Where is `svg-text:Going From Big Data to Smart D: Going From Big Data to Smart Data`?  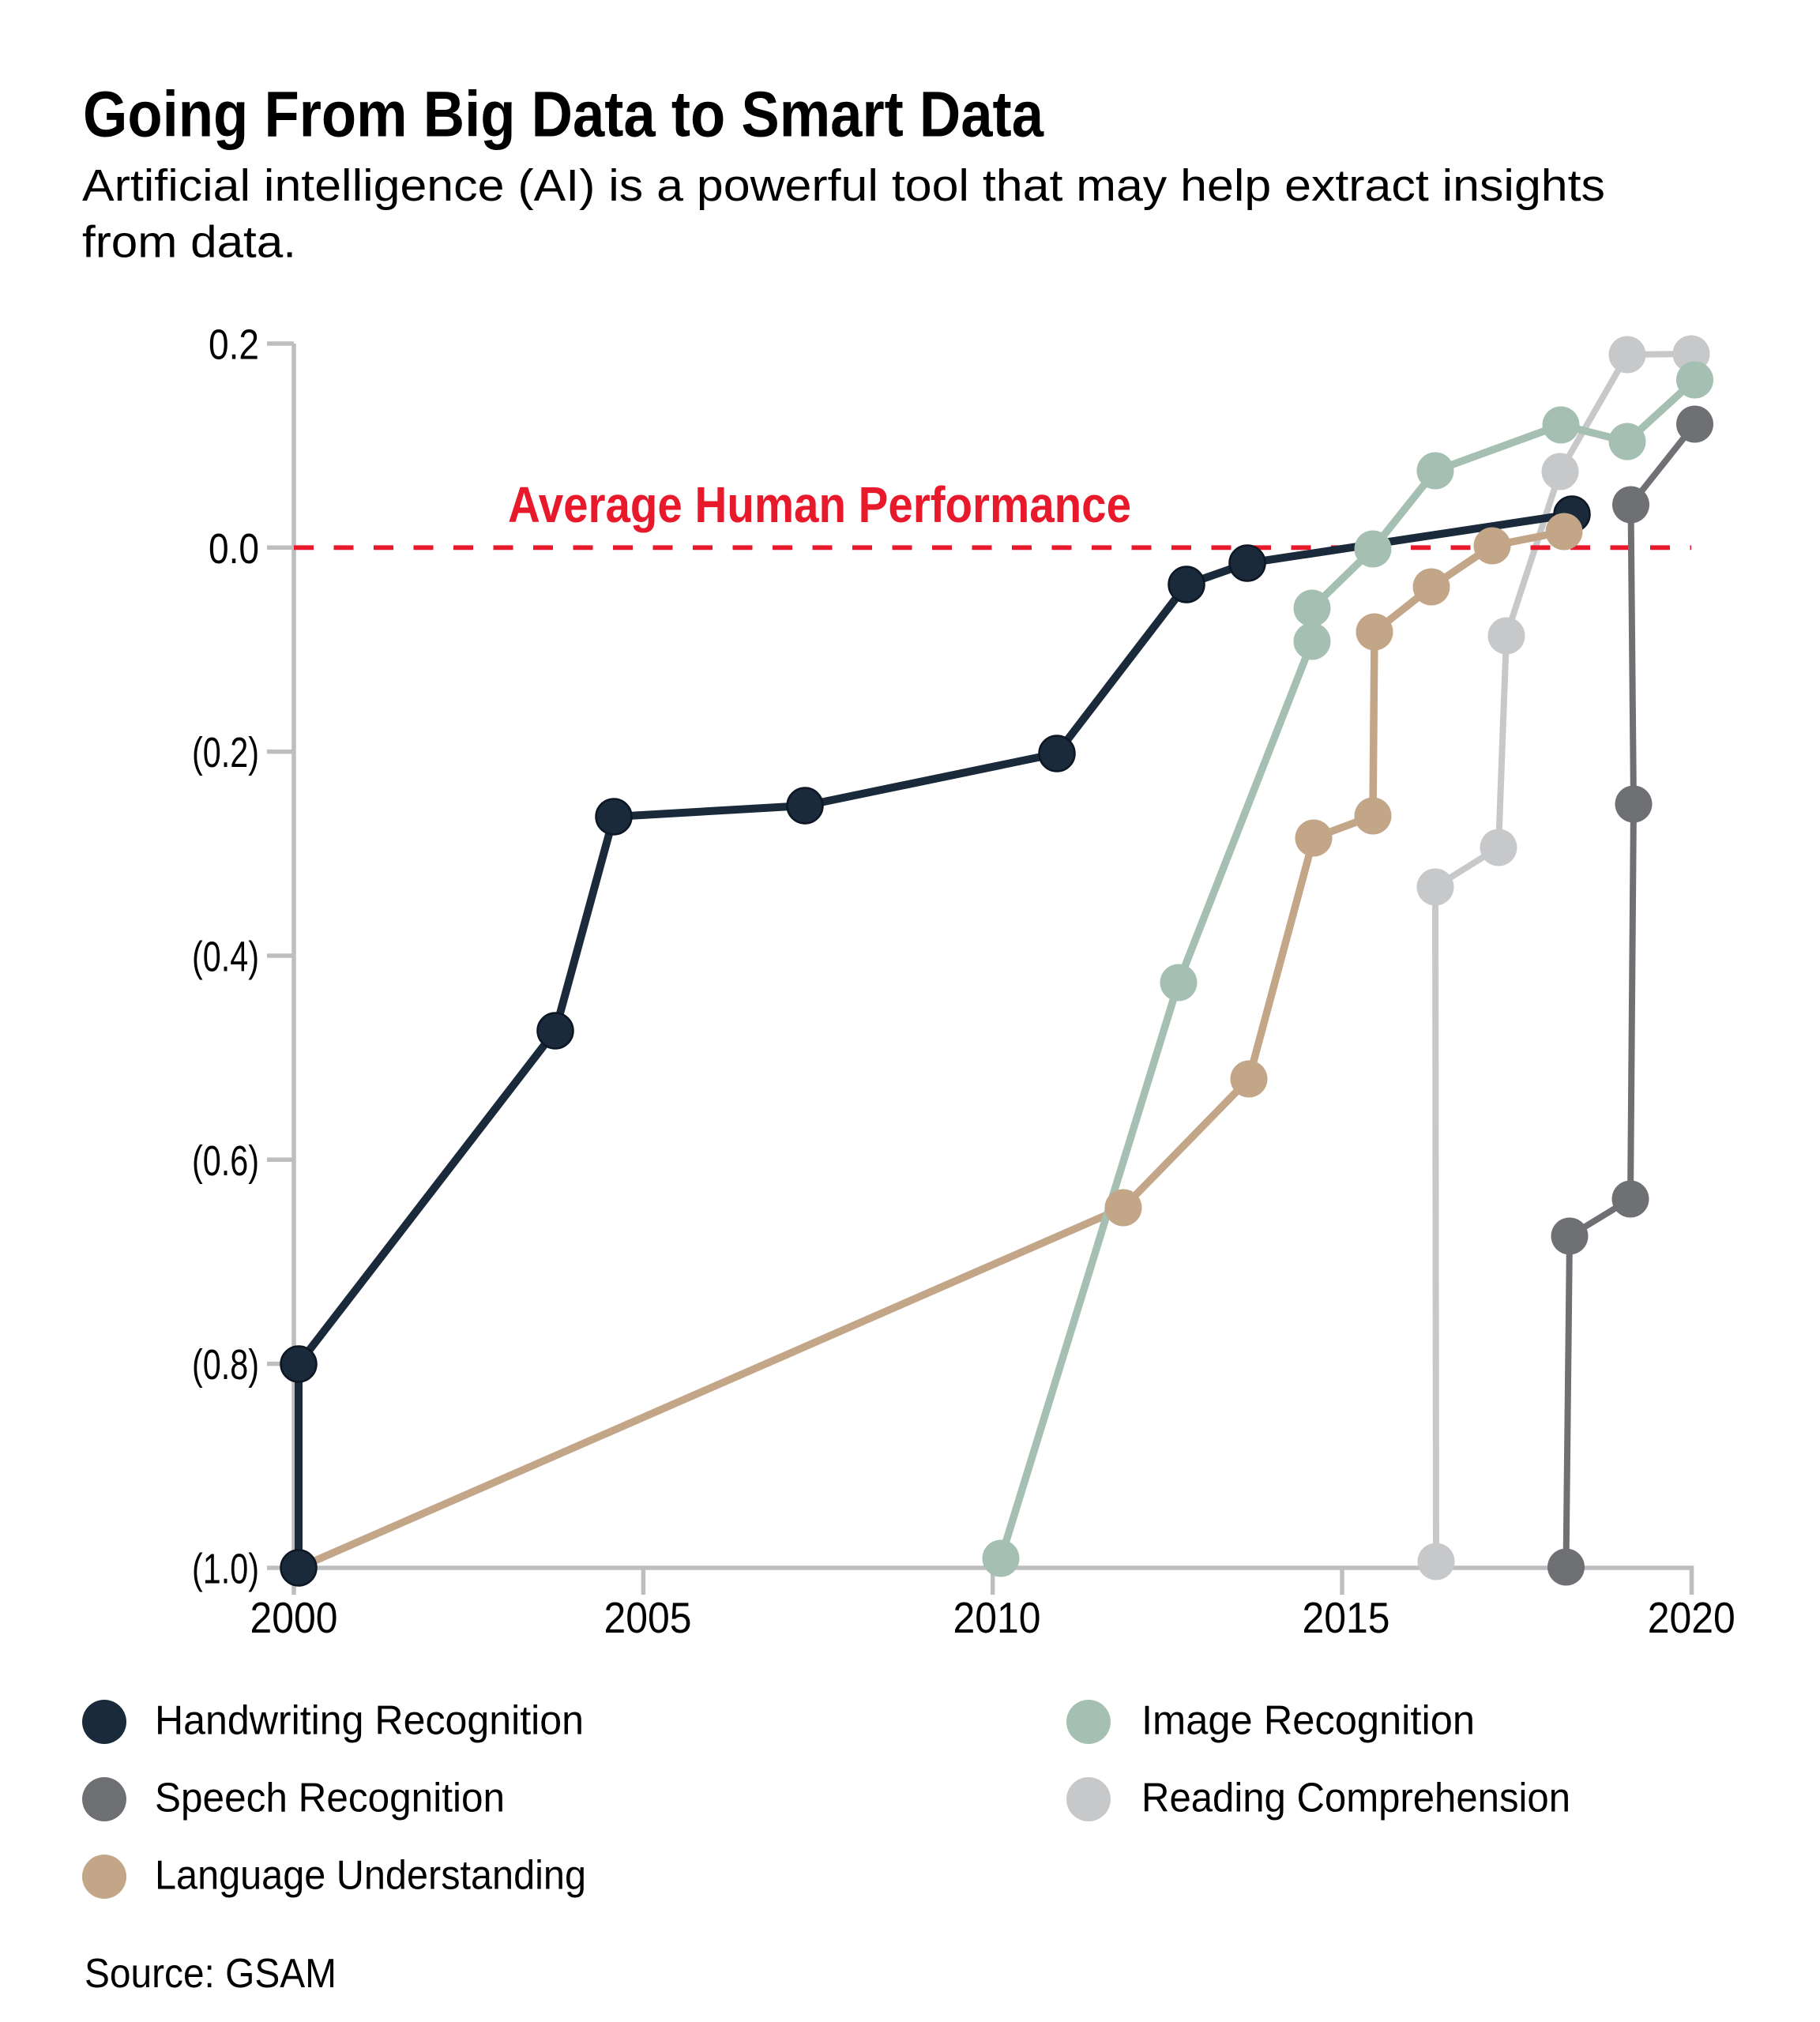 svg-text:Going From Big Data to Smart D: Going From Big Data to Smart Data is located at coordinates (563, 115).